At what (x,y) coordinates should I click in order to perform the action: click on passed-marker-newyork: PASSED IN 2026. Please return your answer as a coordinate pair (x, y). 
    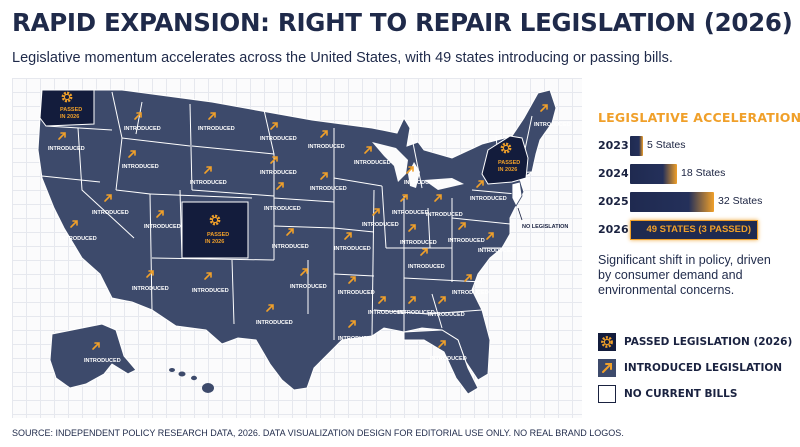
    Looking at the image, I should click on (509, 157).